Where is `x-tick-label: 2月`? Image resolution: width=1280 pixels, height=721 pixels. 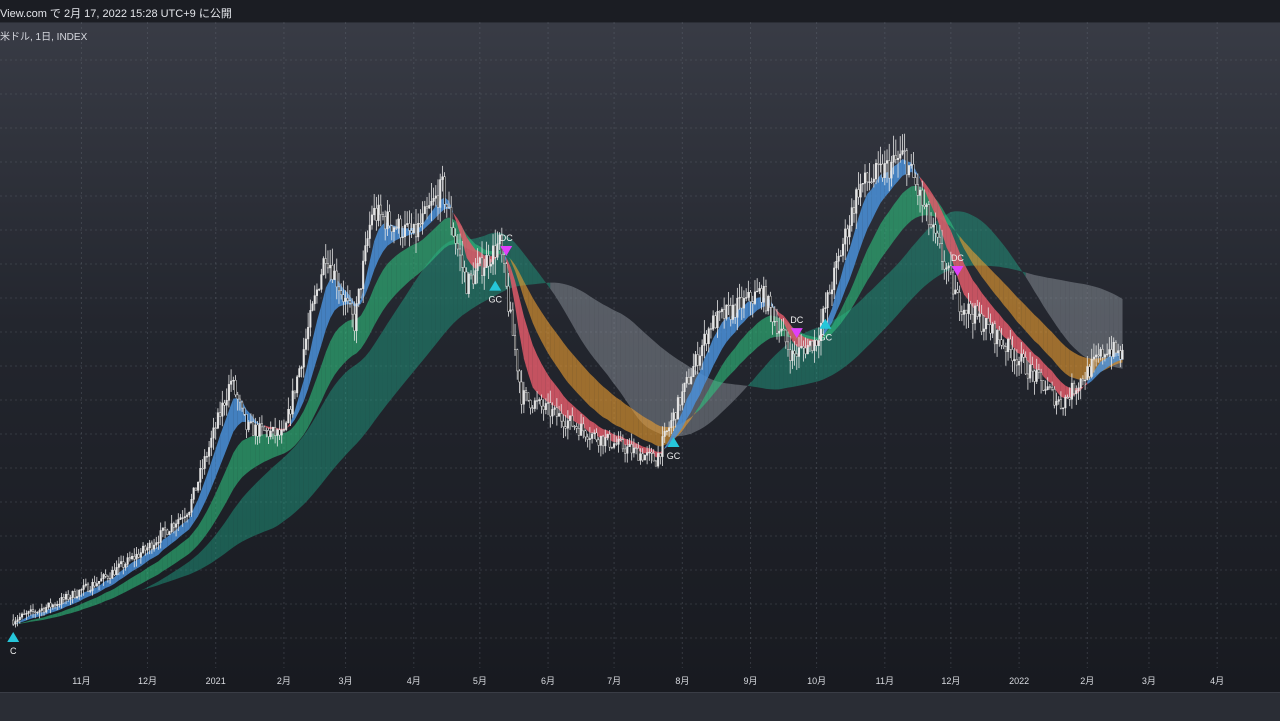 x-tick-label: 2月 is located at coordinates (284, 681).